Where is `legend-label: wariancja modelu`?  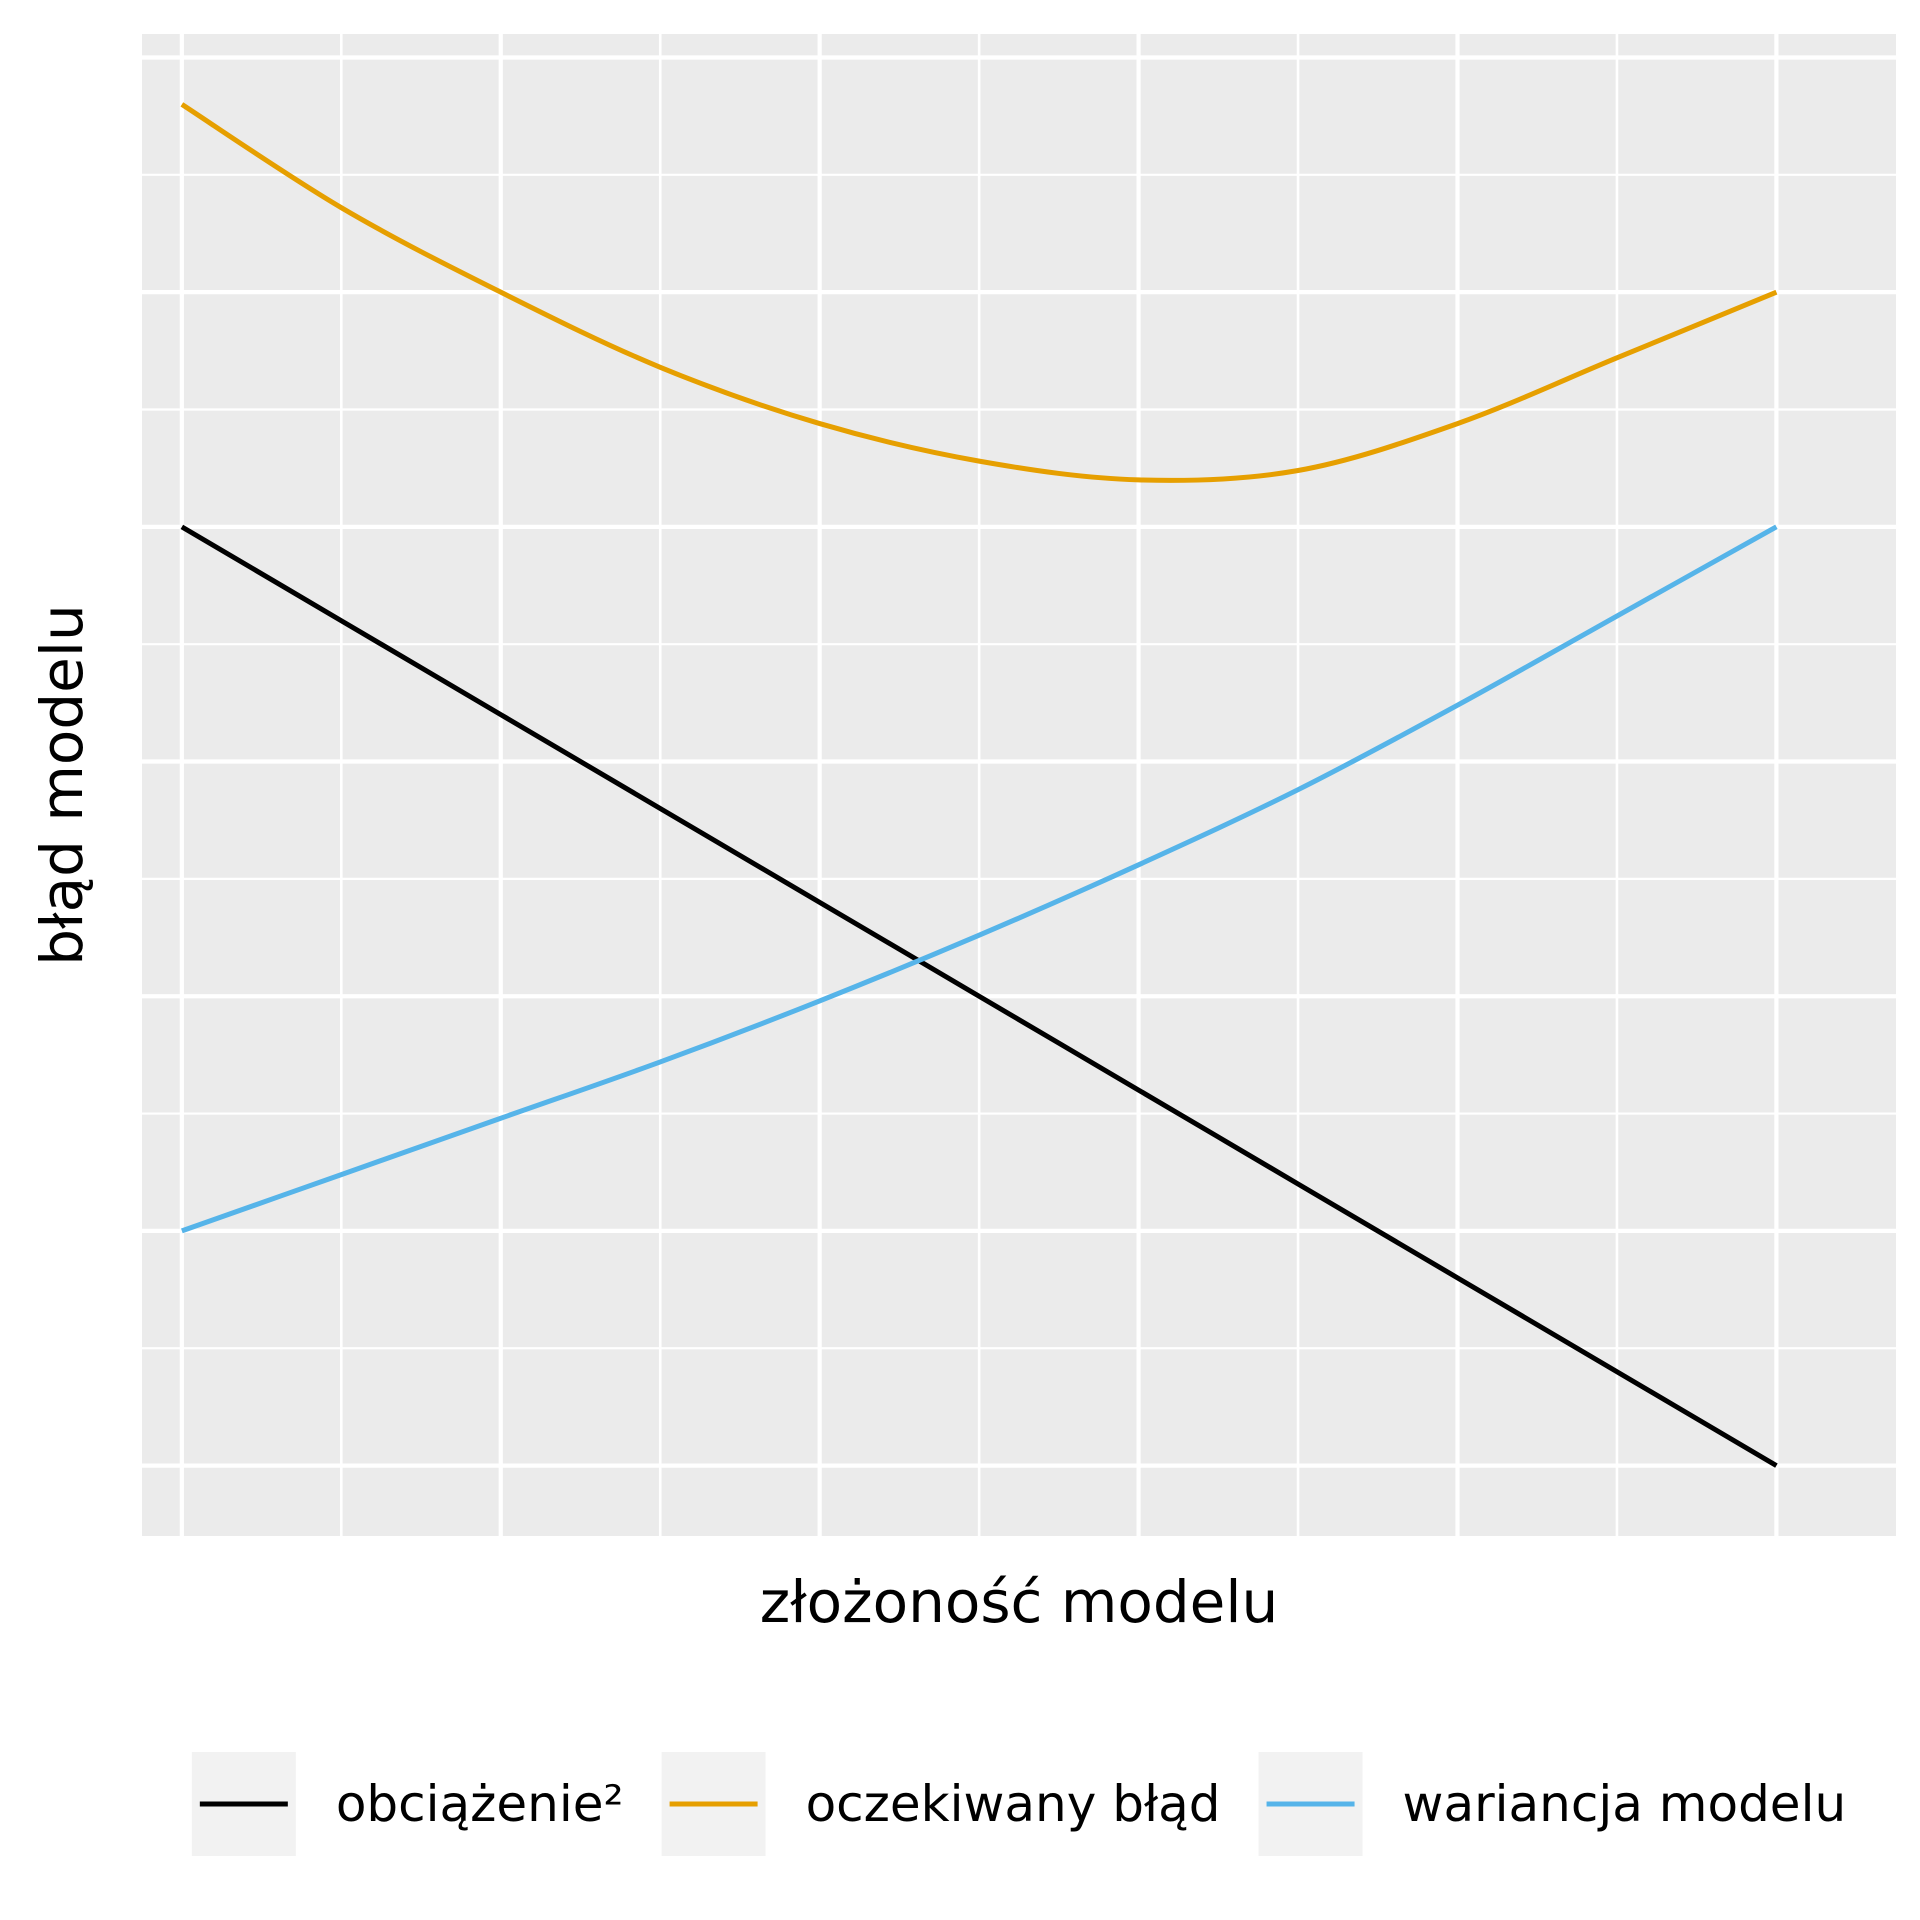 legend-label: wariancja modelu is located at coordinates (1625, 1804).